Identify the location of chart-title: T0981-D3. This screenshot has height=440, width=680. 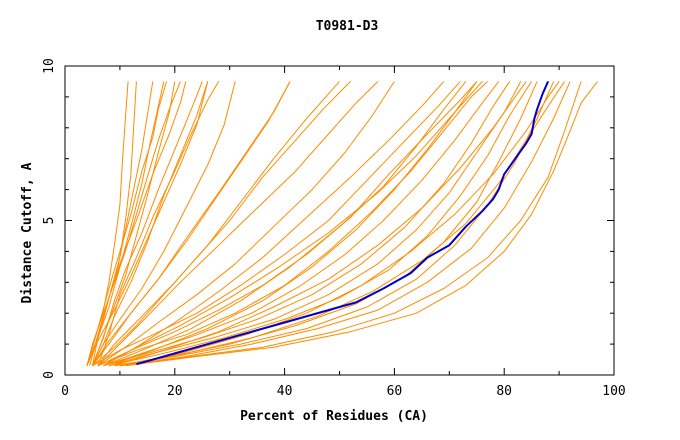
(347, 26).